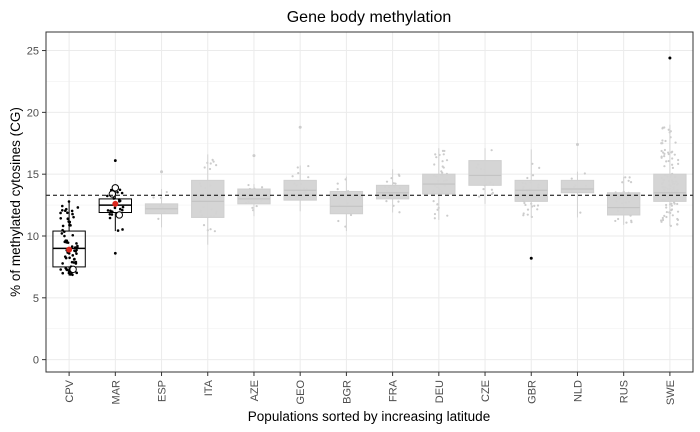 This screenshot has width=700, height=432. Describe the element at coordinates (115, 203) in the screenshot. I see `mean-marker` at that location.